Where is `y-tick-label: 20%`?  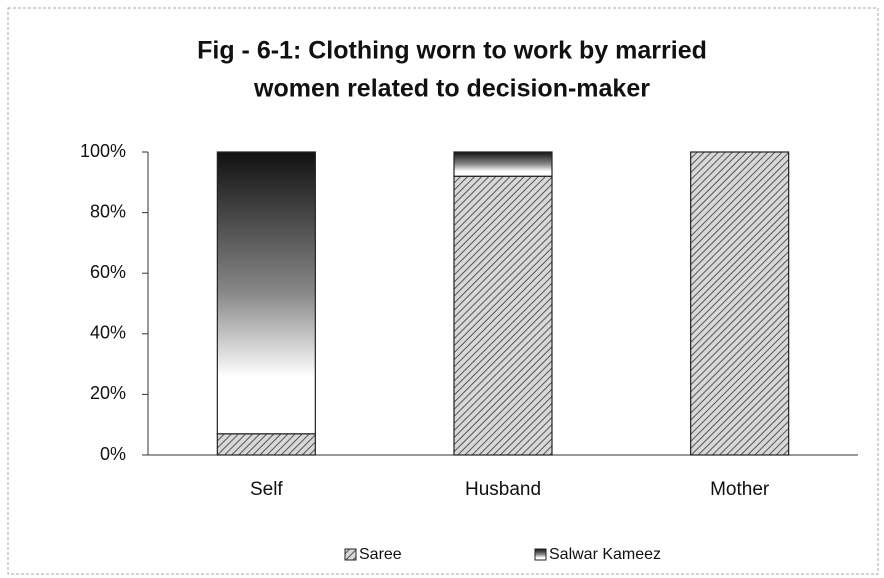
y-tick-label: 20% is located at coordinates (108, 393).